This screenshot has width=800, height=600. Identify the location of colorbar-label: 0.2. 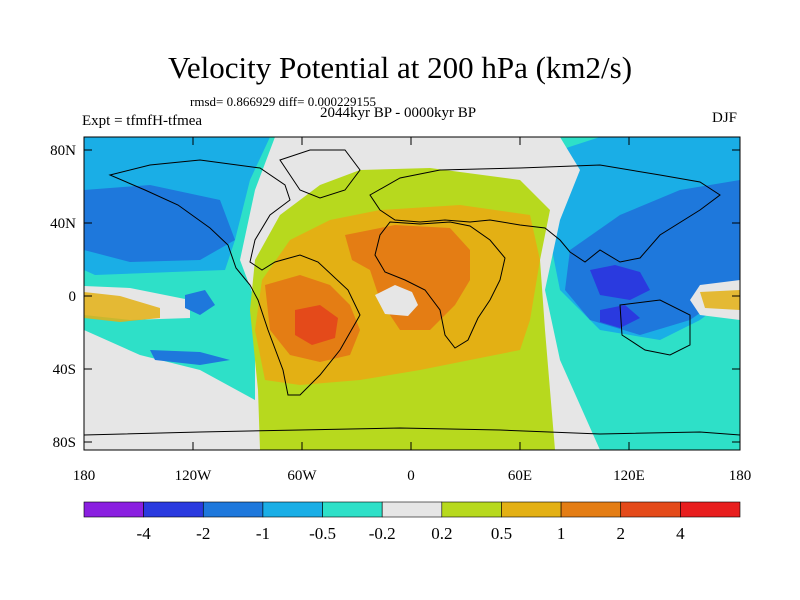
(441, 533).